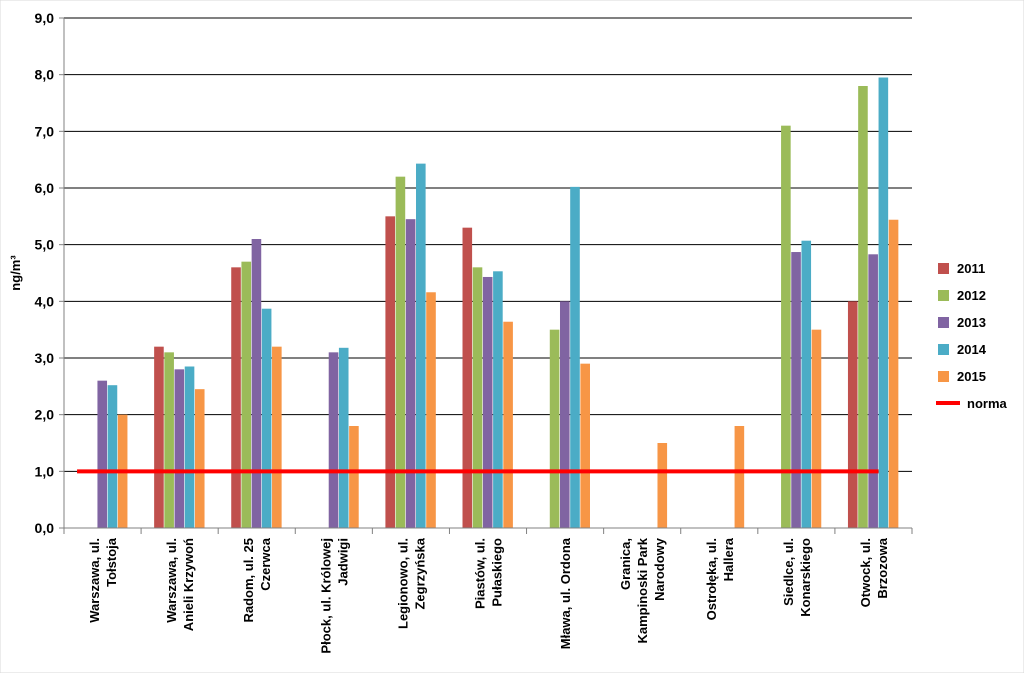 The width and height of the screenshot is (1024, 673). Describe the element at coordinates (45, 471) in the screenshot. I see `y-tick-label: 1,0` at that location.